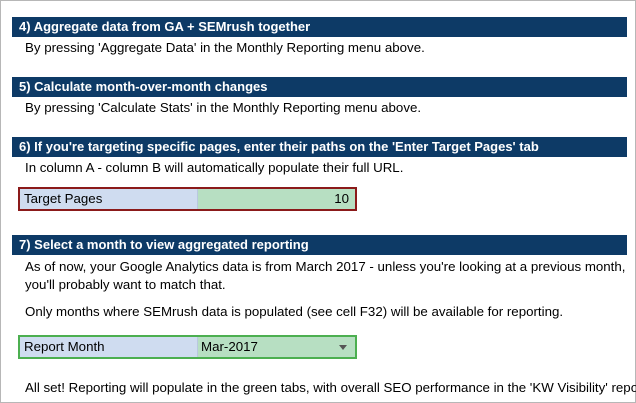  What do you see at coordinates (276, 199) in the screenshot?
I see `target-pages-value: 10` at bounding box center [276, 199].